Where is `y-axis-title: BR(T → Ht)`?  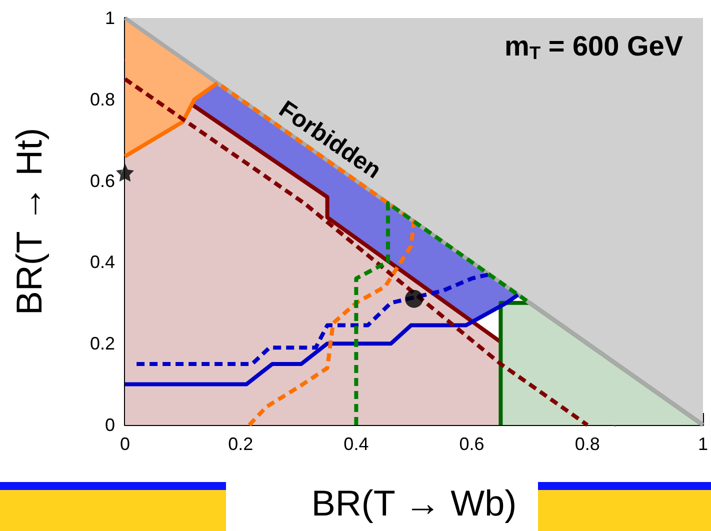 y-axis-title: BR(T → Ht) is located at coordinates (29, 222).